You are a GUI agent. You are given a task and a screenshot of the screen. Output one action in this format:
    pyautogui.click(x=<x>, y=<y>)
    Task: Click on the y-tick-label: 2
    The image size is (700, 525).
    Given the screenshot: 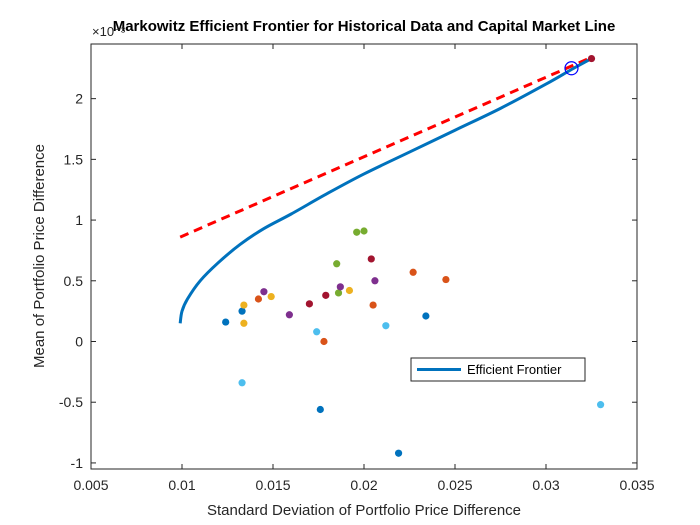 What is the action you would take?
    pyautogui.click(x=79, y=99)
    